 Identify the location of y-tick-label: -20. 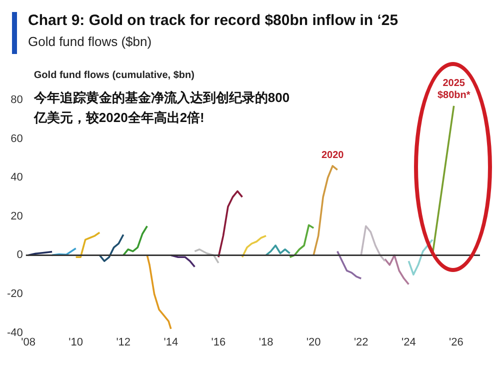
(14, 294).